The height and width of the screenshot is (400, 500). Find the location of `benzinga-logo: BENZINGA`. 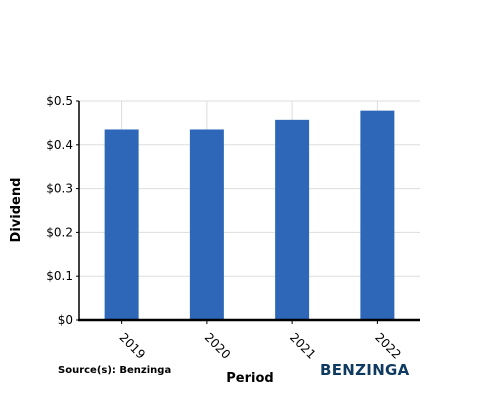

benzinga-logo: BENZINGA is located at coordinates (365, 370).